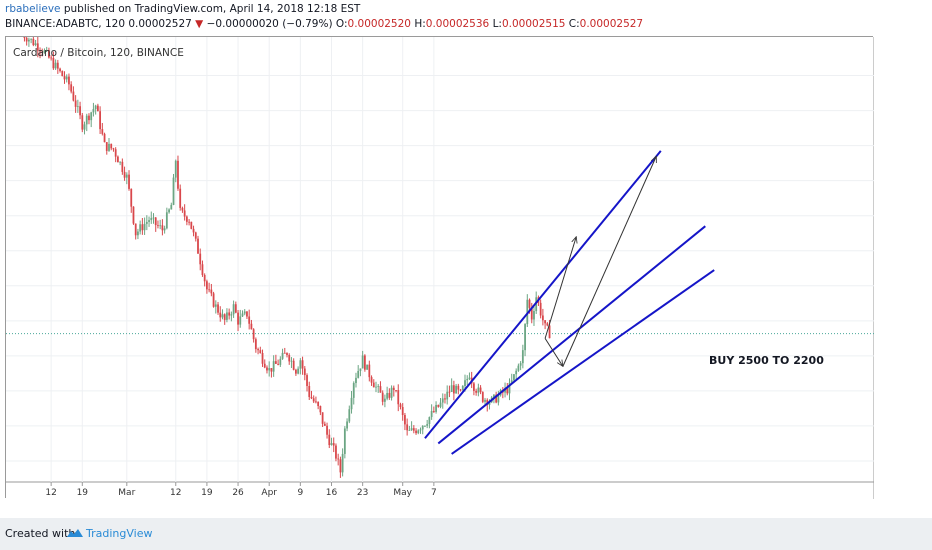 Image resolution: width=932 pixels, height=550 pixels. Describe the element at coordinates (126, 493) in the screenshot. I see `x-tick-label: Mar` at that location.